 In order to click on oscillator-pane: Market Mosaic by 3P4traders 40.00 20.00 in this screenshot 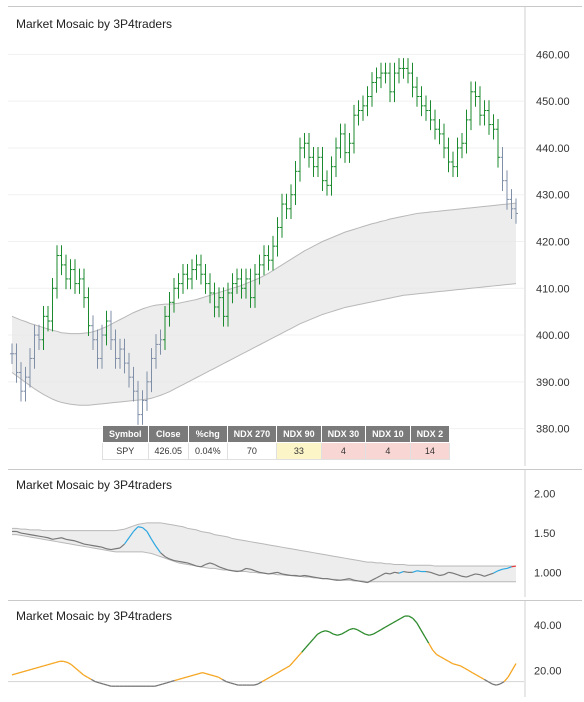, I will do `click(295, 648)`.